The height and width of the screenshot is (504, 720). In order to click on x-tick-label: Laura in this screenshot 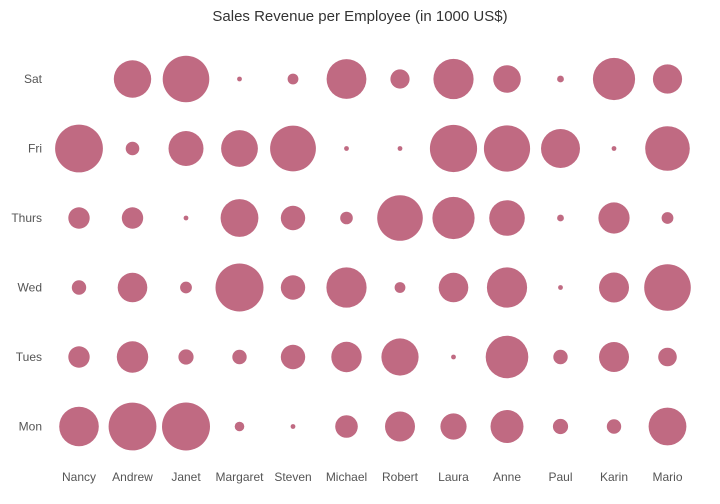, I will do `click(453, 477)`.